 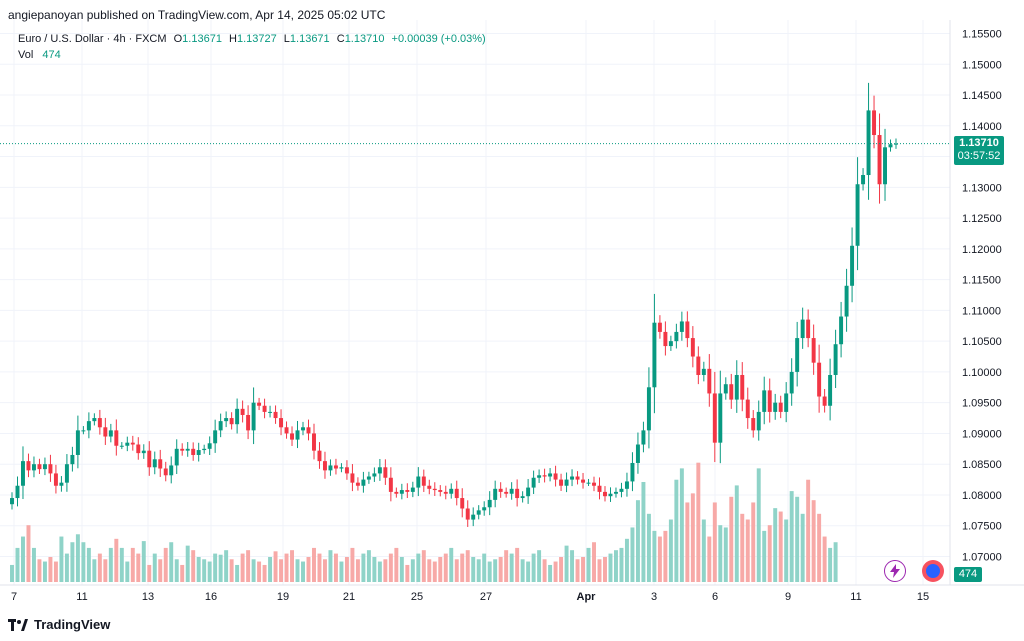 What do you see at coordinates (982, 496) in the screenshot?
I see `price-tick-label: 1.08000` at bounding box center [982, 496].